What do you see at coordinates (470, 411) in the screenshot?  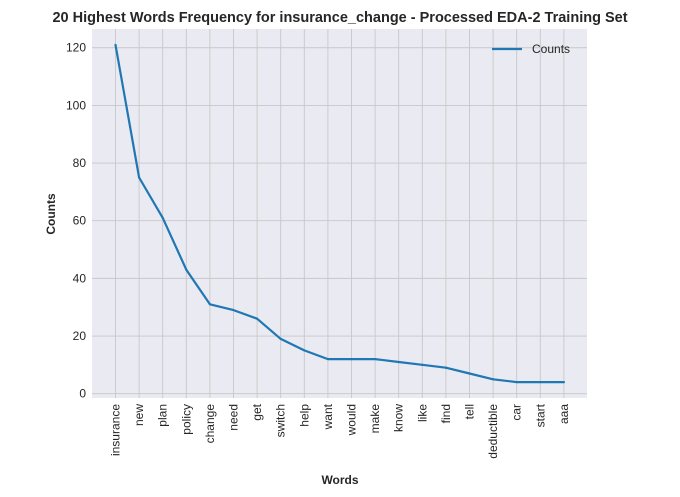 I see `x-tick-label: tell` at bounding box center [470, 411].